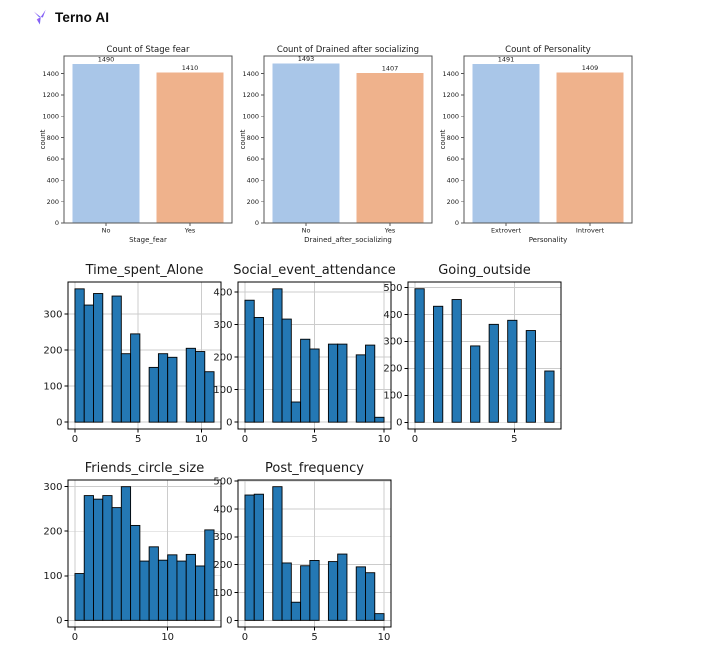 Image resolution: width=727 pixels, height=655 pixels. Describe the element at coordinates (148, 50) in the screenshot. I see `svg-text: Count of Stage fear` at that location.